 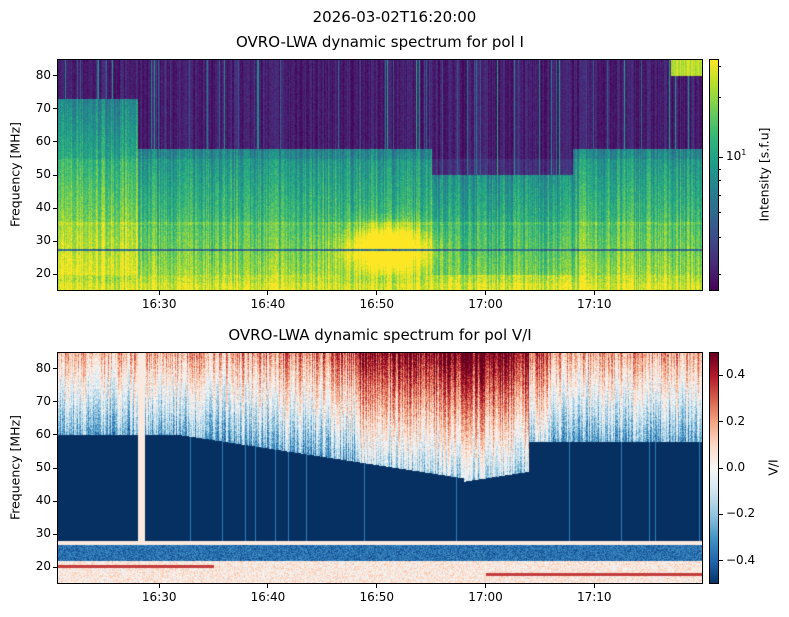 What do you see at coordinates (773, 467) in the screenshot?
I see `colorbar-label: V/I` at bounding box center [773, 467].